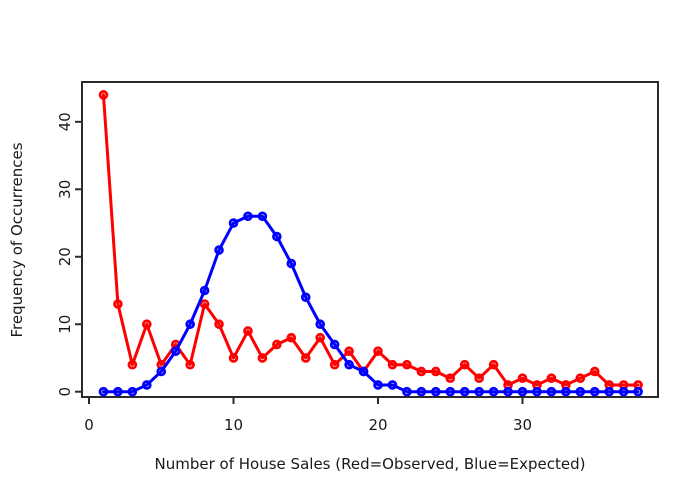  Describe the element at coordinates (65, 121) in the screenshot. I see `y-tick-label: 40` at that location.